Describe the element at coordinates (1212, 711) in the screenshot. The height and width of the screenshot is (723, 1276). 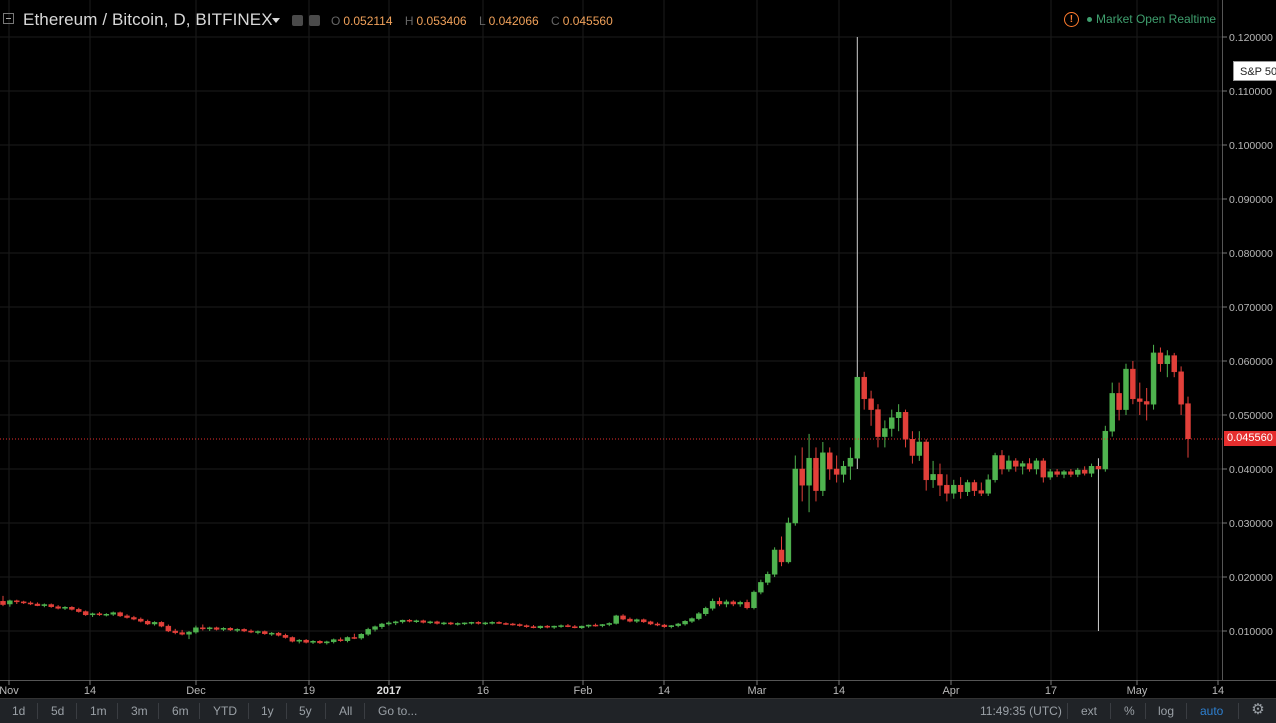
I see `auto-scale-toggle: auto` at that location.